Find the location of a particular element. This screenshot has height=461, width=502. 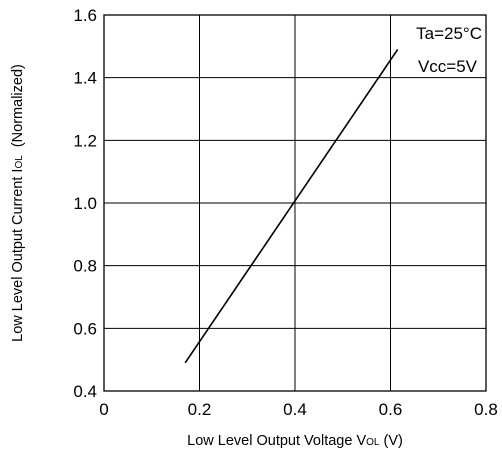

annotation-supply-voltage: Vcc=5V is located at coordinates (448, 66).